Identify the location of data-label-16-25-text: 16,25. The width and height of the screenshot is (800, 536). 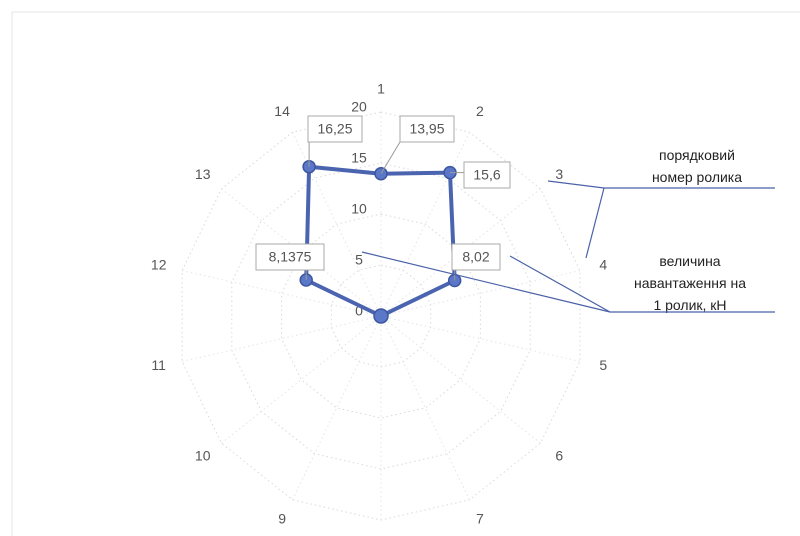
(334, 129).